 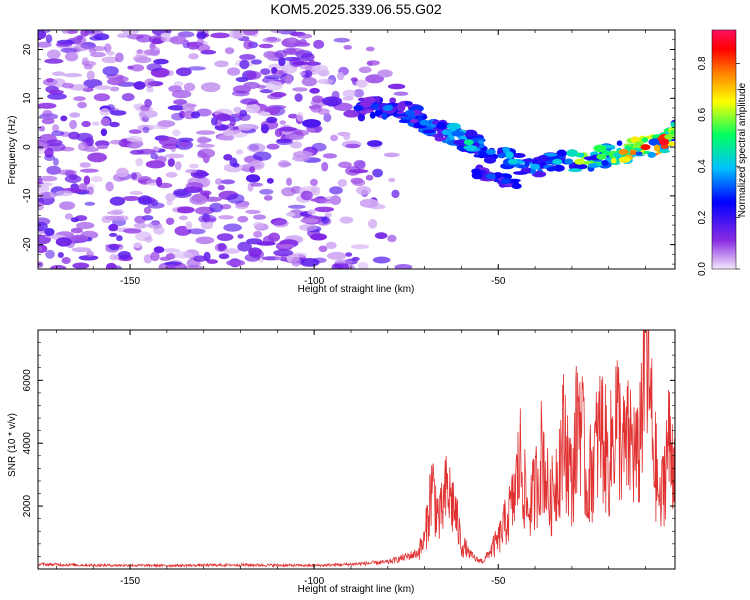 I want to click on x-tick-label: -150, so click(x=130, y=281).